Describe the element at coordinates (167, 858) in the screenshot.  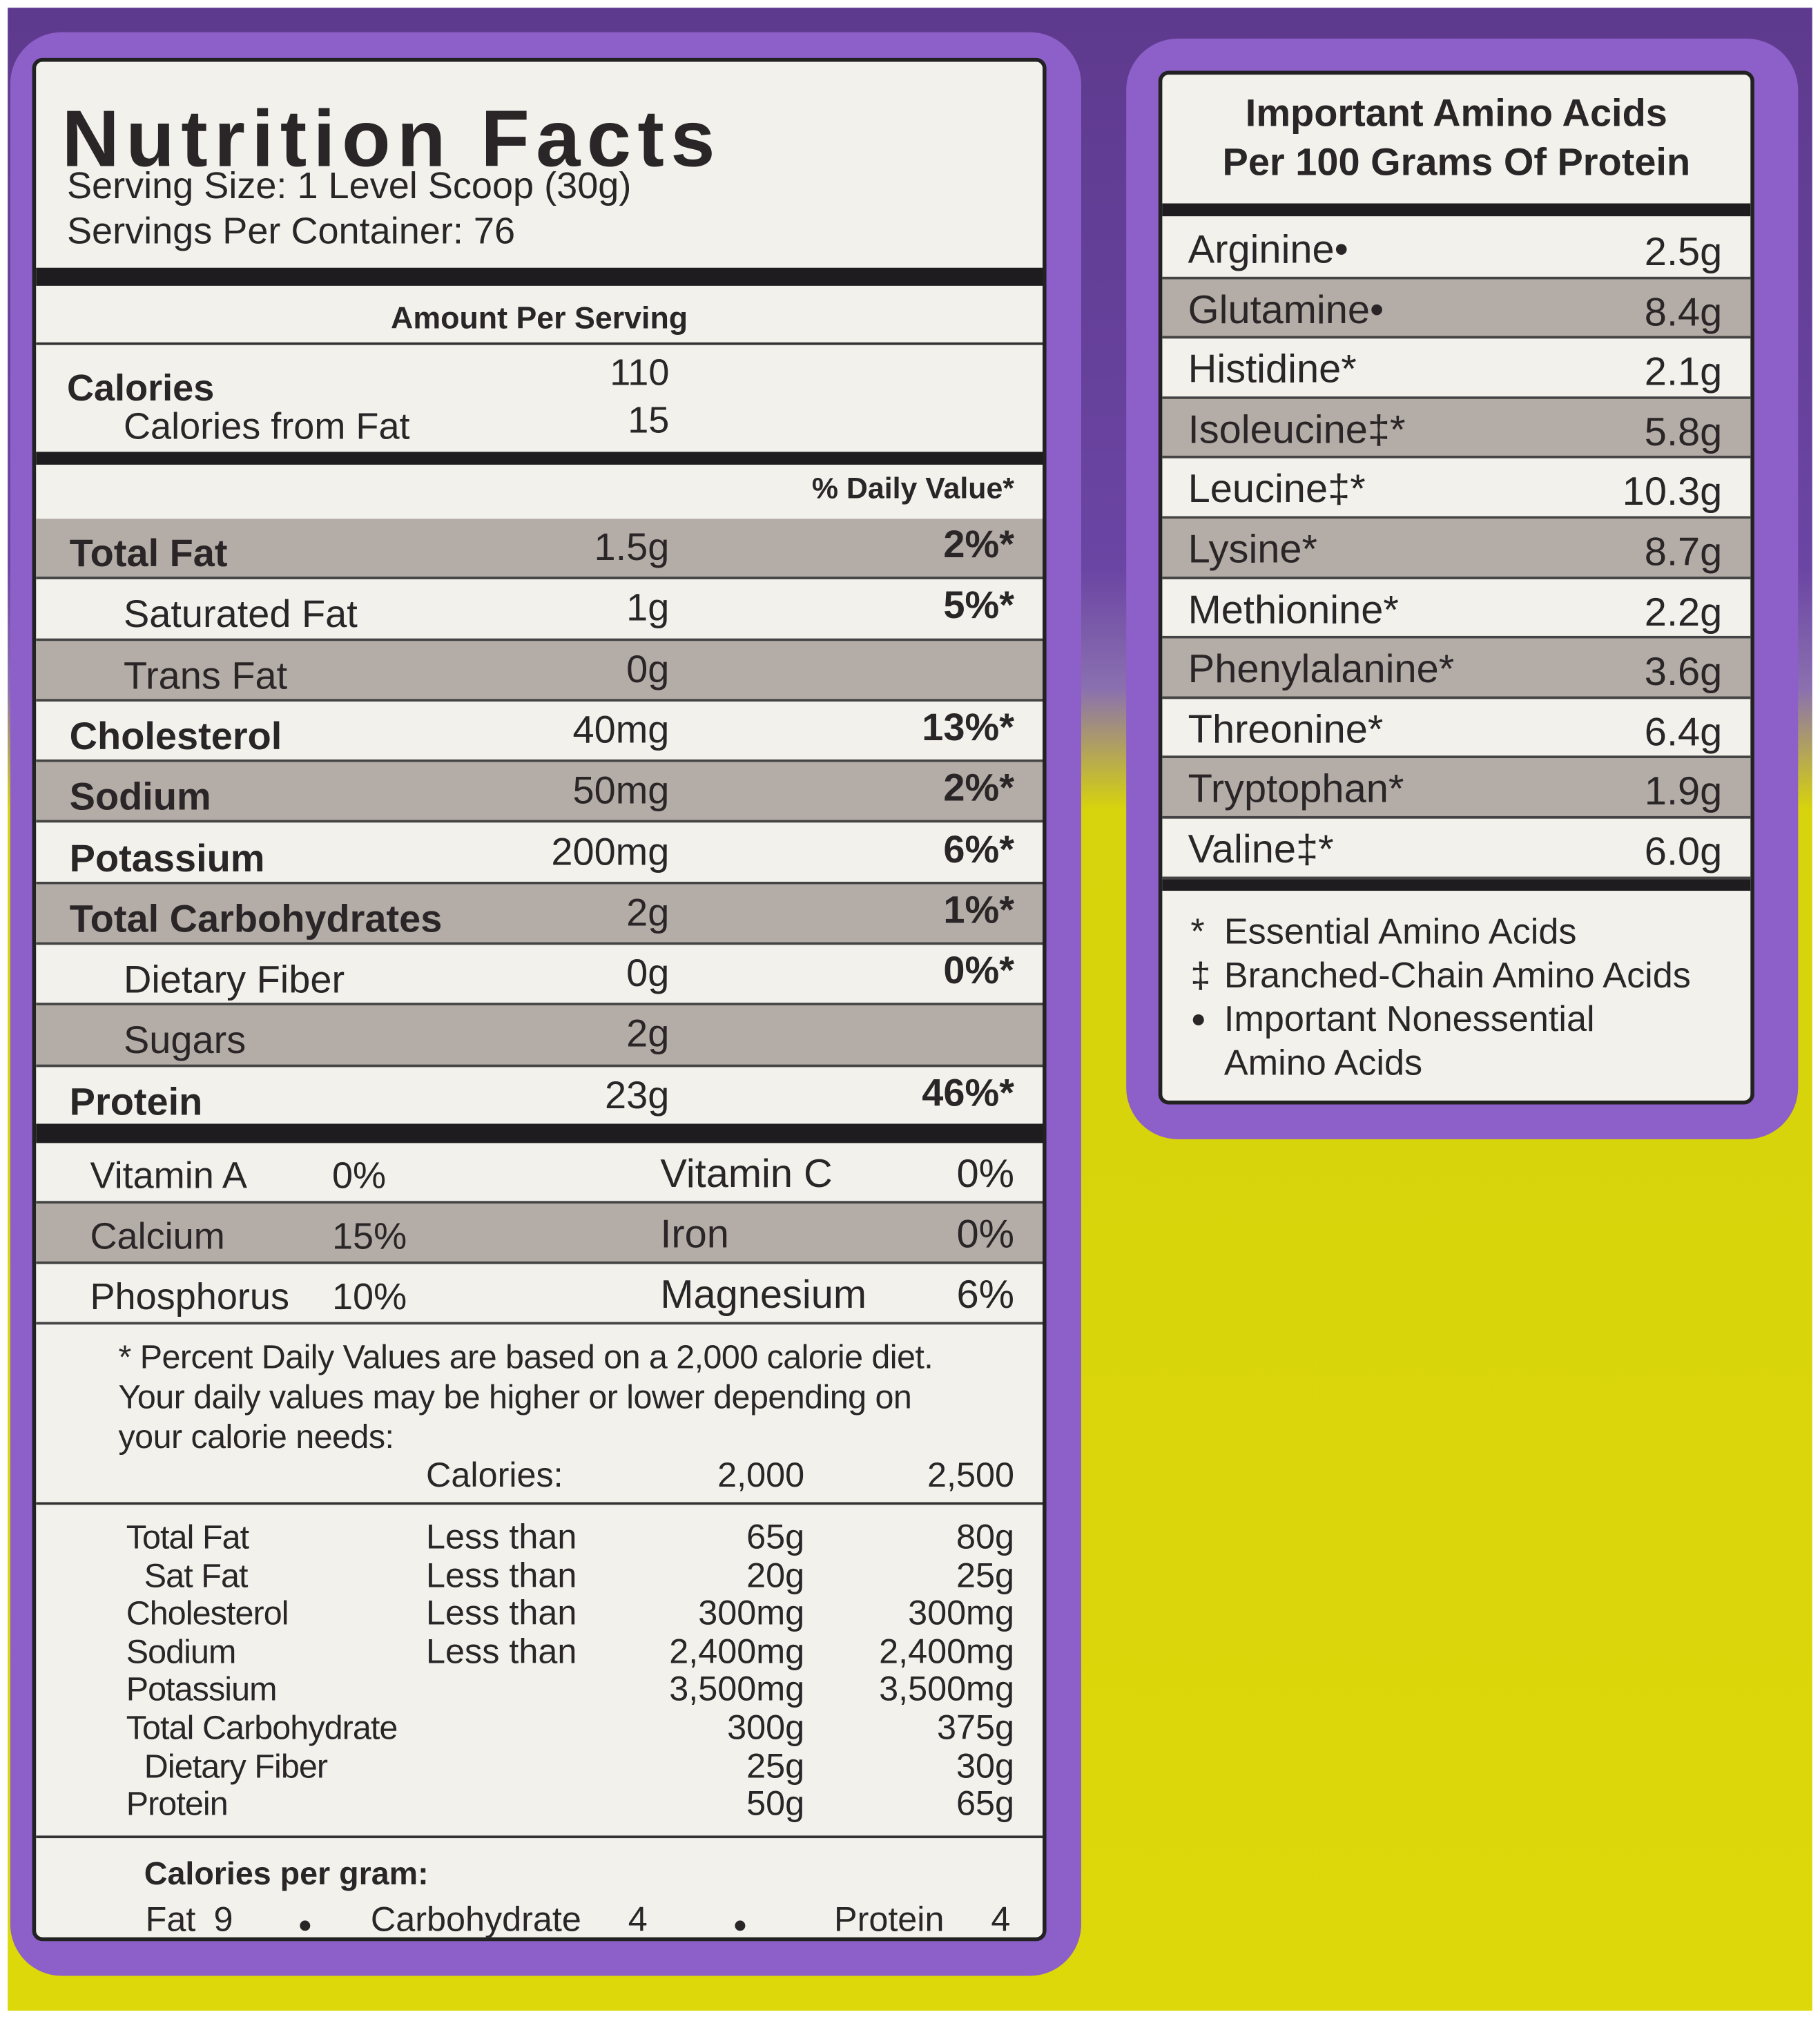
I see `nutrient-name: Potassium` at that location.